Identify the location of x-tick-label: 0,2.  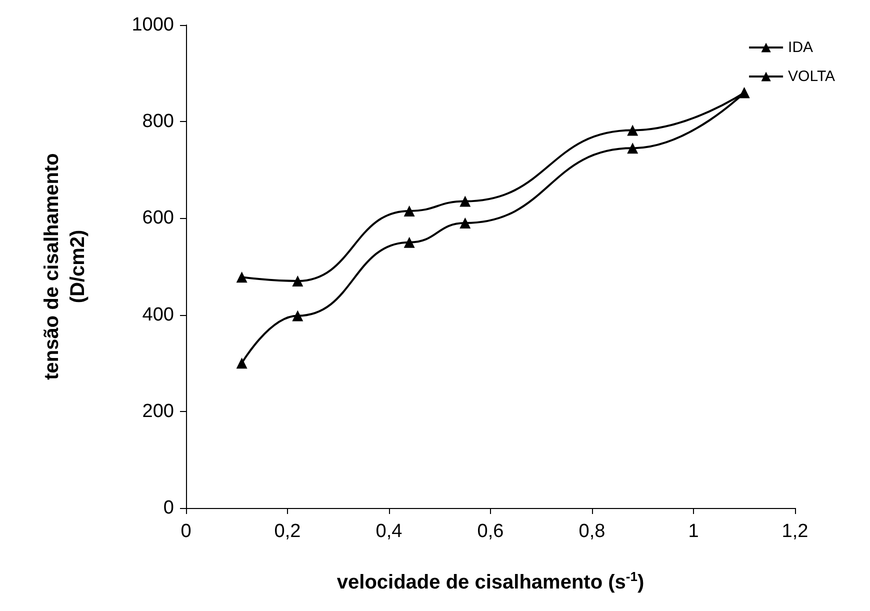
(287, 531).